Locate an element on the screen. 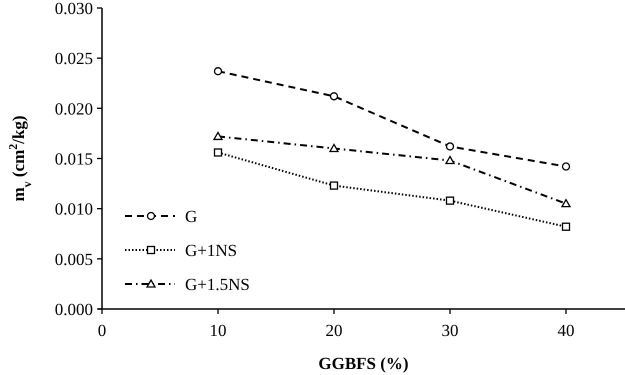  x-axis-title: GGBFS (%) is located at coordinates (363, 363).